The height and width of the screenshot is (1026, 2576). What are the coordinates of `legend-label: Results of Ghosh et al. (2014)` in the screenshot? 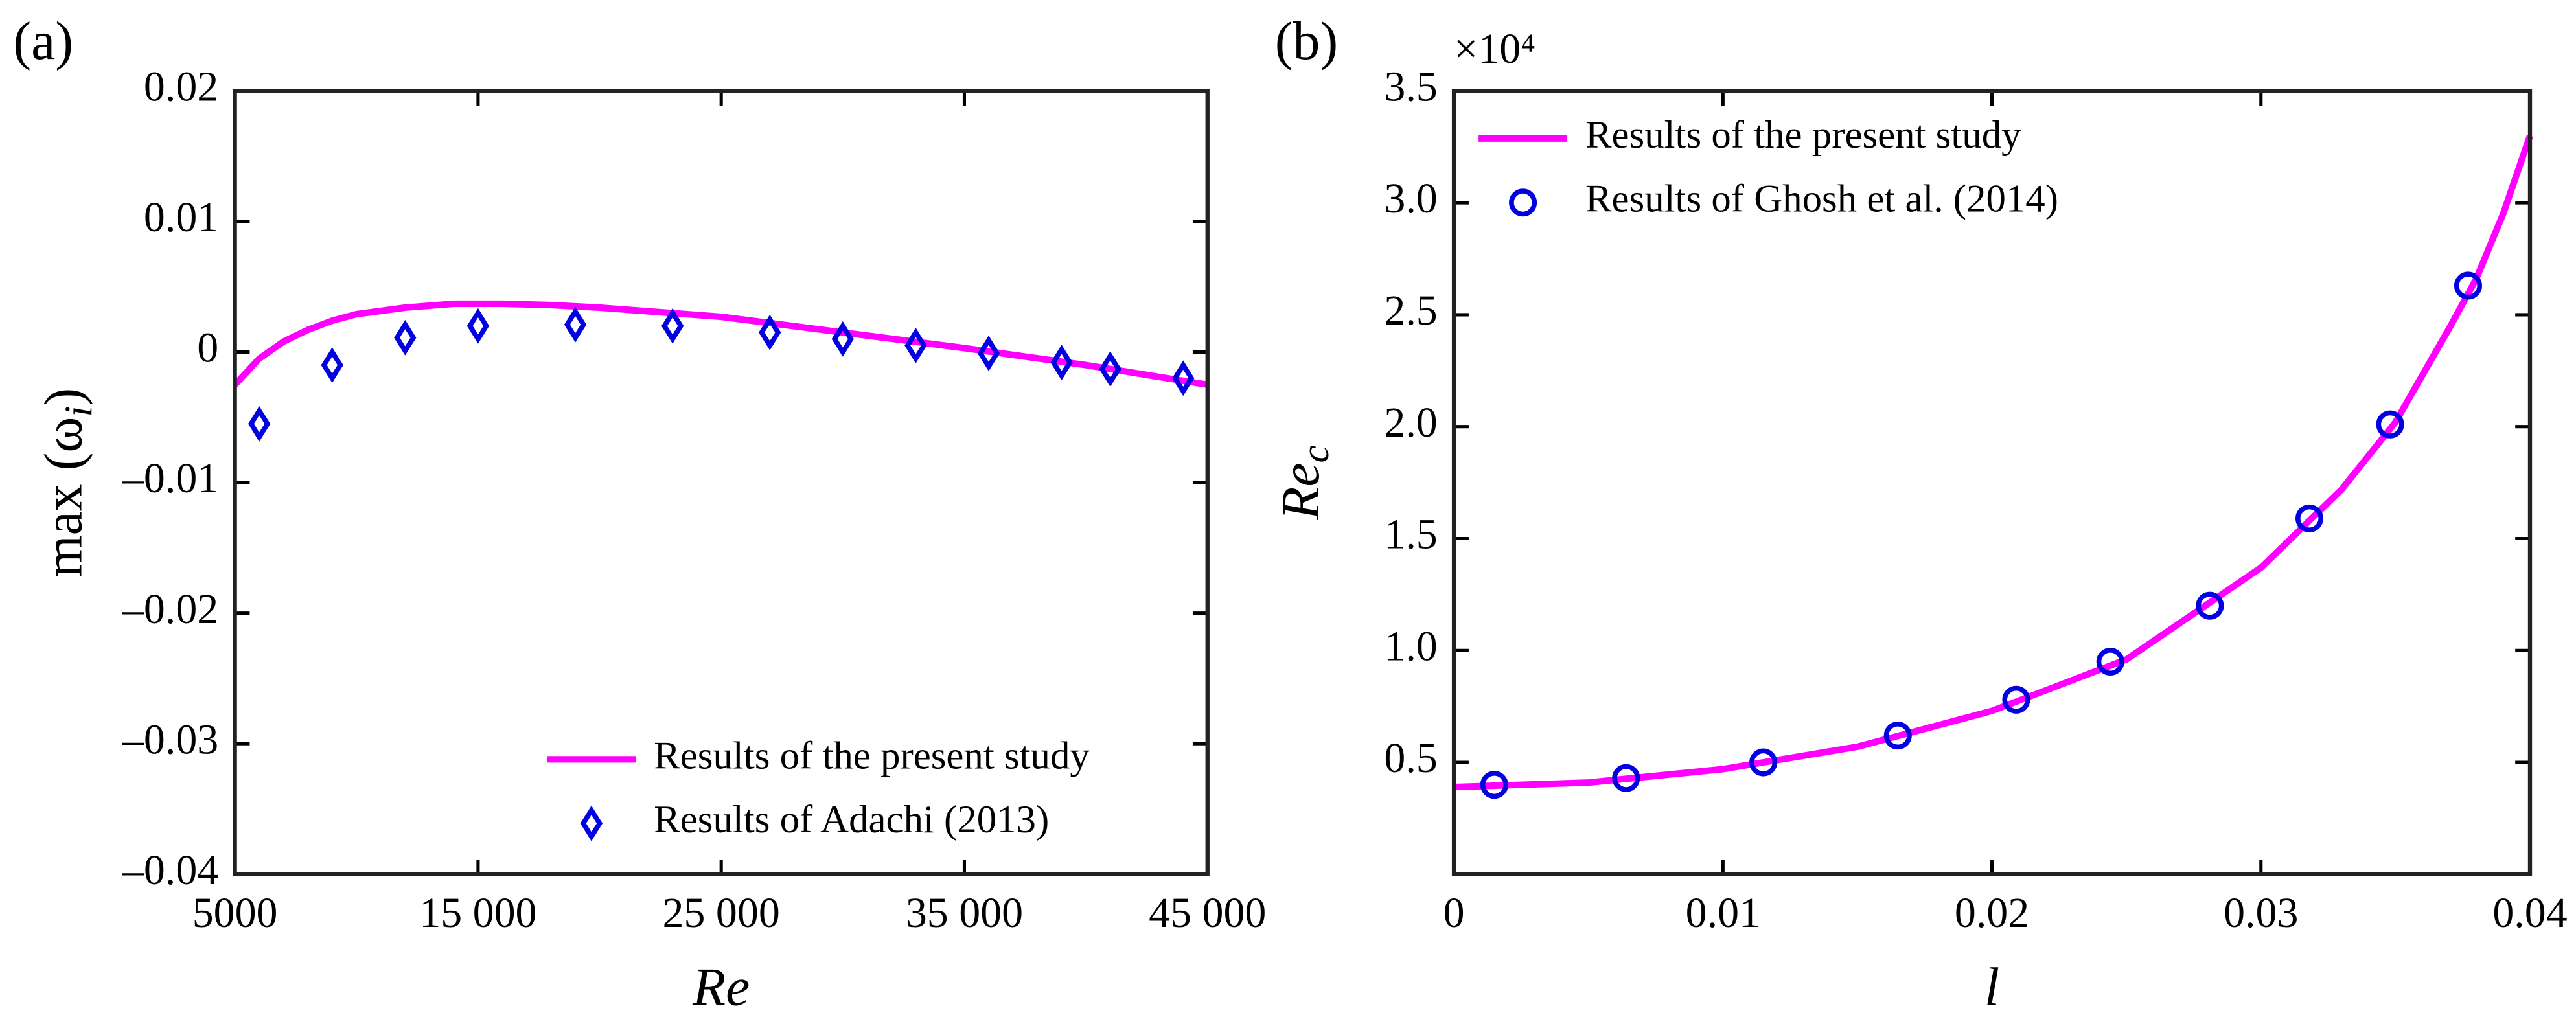 It's located at (1821, 199).